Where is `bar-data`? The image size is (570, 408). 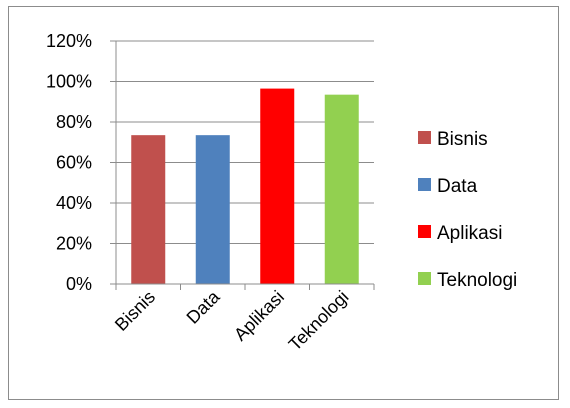
bar-data is located at coordinates (212, 209).